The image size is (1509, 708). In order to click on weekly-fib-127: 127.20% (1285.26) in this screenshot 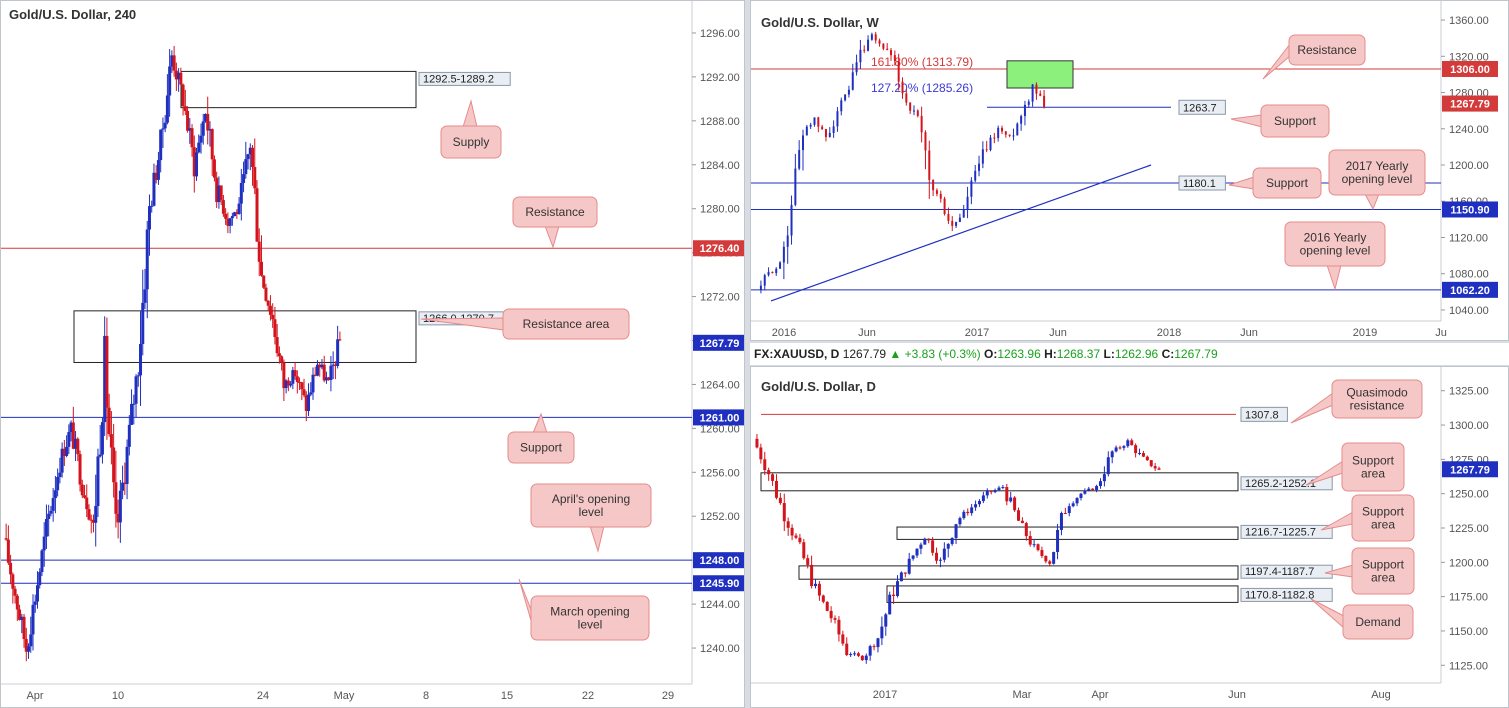, I will do `click(922, 88)`.